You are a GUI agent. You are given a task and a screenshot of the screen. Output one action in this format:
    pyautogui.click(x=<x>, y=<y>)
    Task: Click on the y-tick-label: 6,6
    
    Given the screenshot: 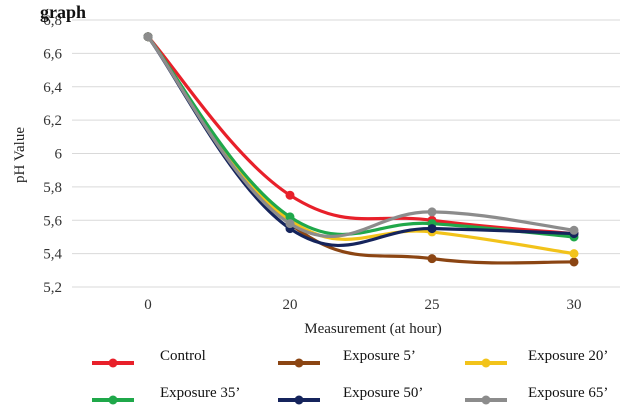 What is the action you would take?
    pyautogui.click(x=52, y=54)
    